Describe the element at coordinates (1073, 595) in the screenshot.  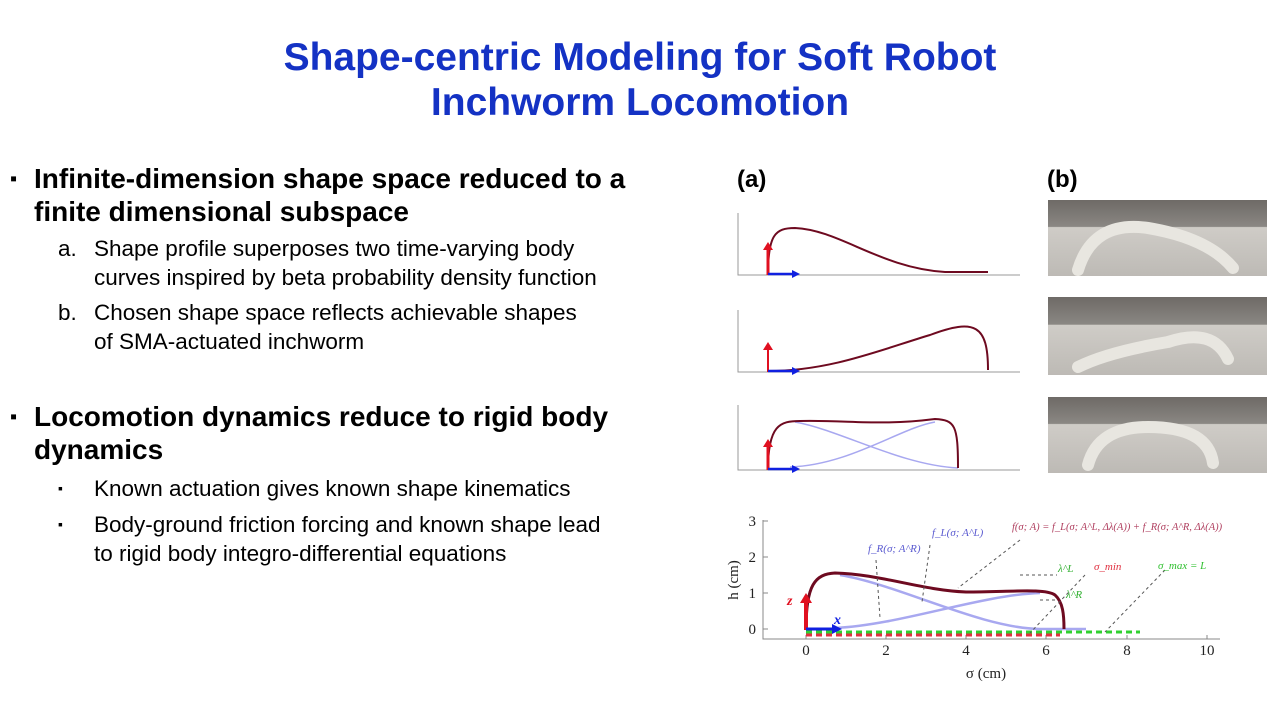
I see `lambda-R-label: λ^R` at that location.